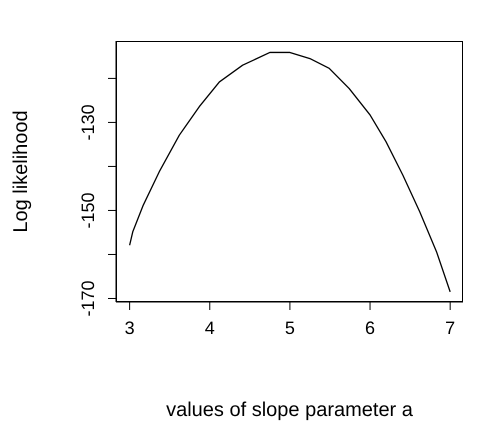 The width and height of the screenshot is (477, 436). I want to click on x-tick-label: 4, so click(209, 328).